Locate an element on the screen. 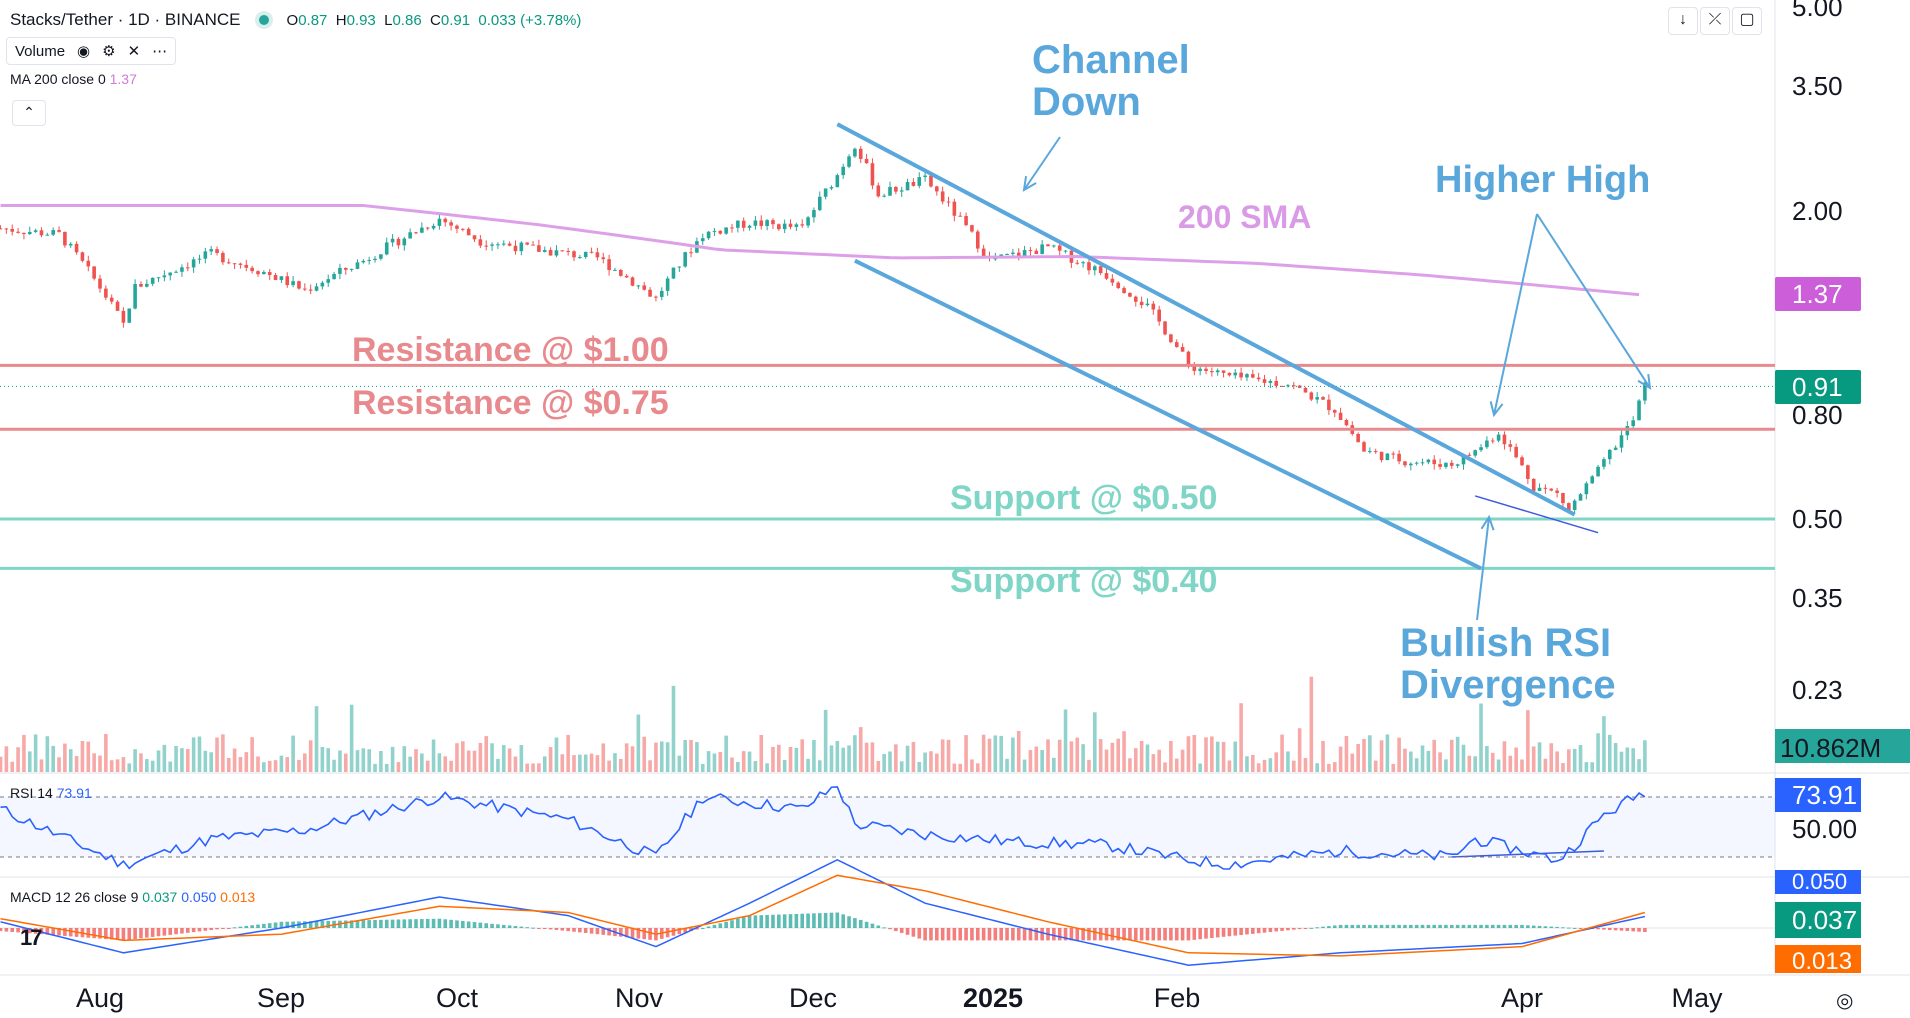 This screenshot has width=1910, height=1018. symbol-title: Stacks/Tether · 1D · BINANCE is located at coordinates (125, 19).